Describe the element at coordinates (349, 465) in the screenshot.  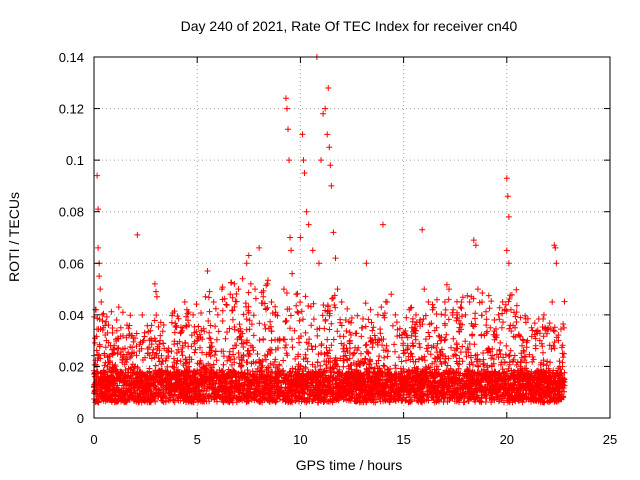
I see `x-axis-label: GPS time / hours` at that location.